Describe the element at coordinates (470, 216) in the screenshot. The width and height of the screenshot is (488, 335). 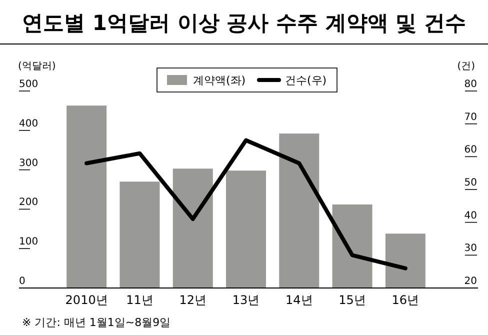
I see `y2-tick-label: 40` at that location.